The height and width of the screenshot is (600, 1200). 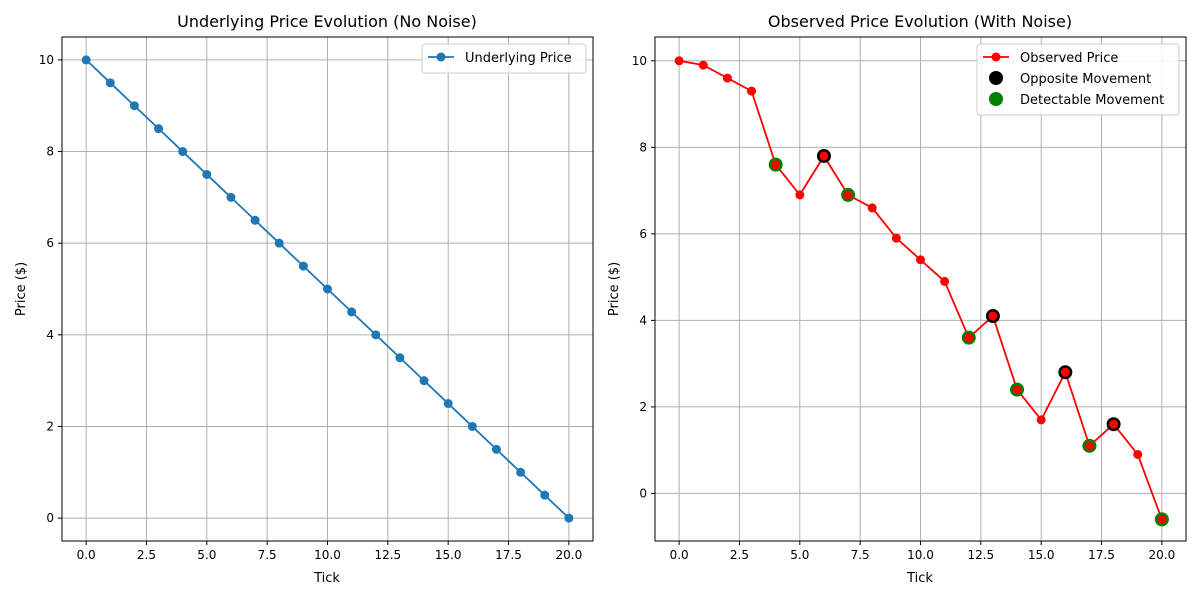 What do you see at coordinates (327, 21) in the screenshot?
I see `chart-title: Underlying Price Evolution (No Noise)` at bounding box center [327, 21].